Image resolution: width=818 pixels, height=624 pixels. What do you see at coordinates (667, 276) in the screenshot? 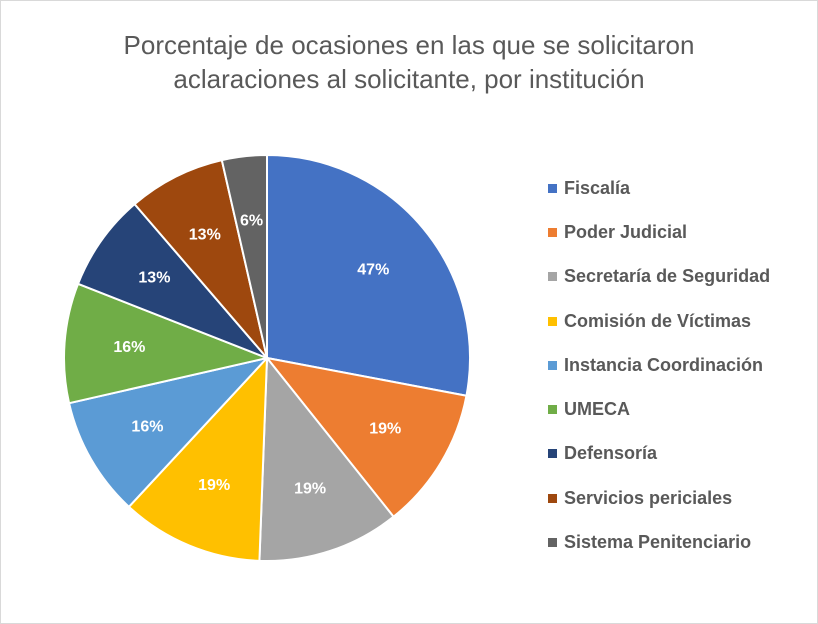
I see `legend-label: Secretaría de Seguridad` at bounding box center [667, 276].